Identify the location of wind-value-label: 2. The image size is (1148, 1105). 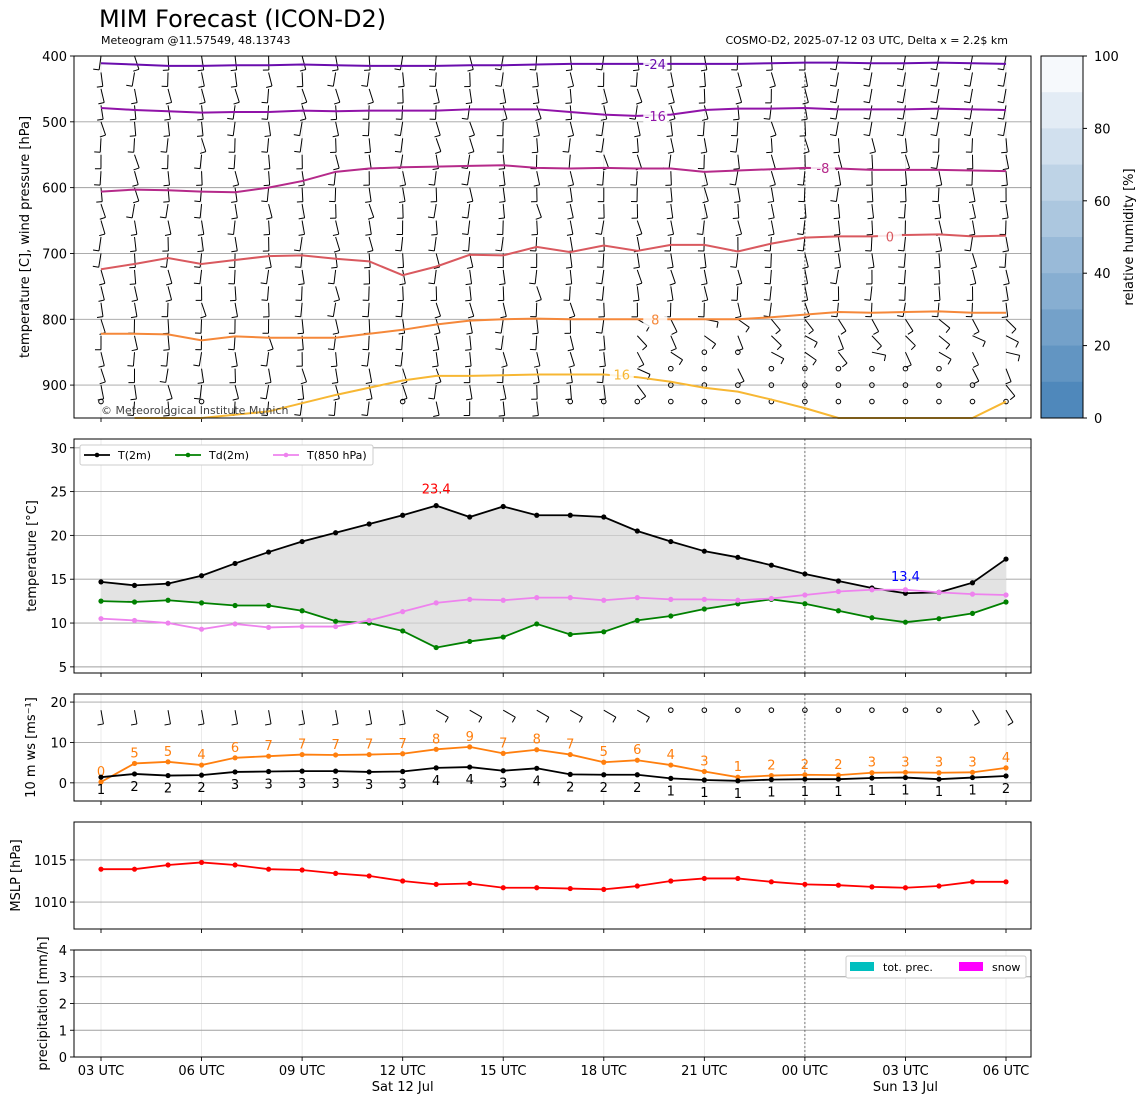
(771, 766).